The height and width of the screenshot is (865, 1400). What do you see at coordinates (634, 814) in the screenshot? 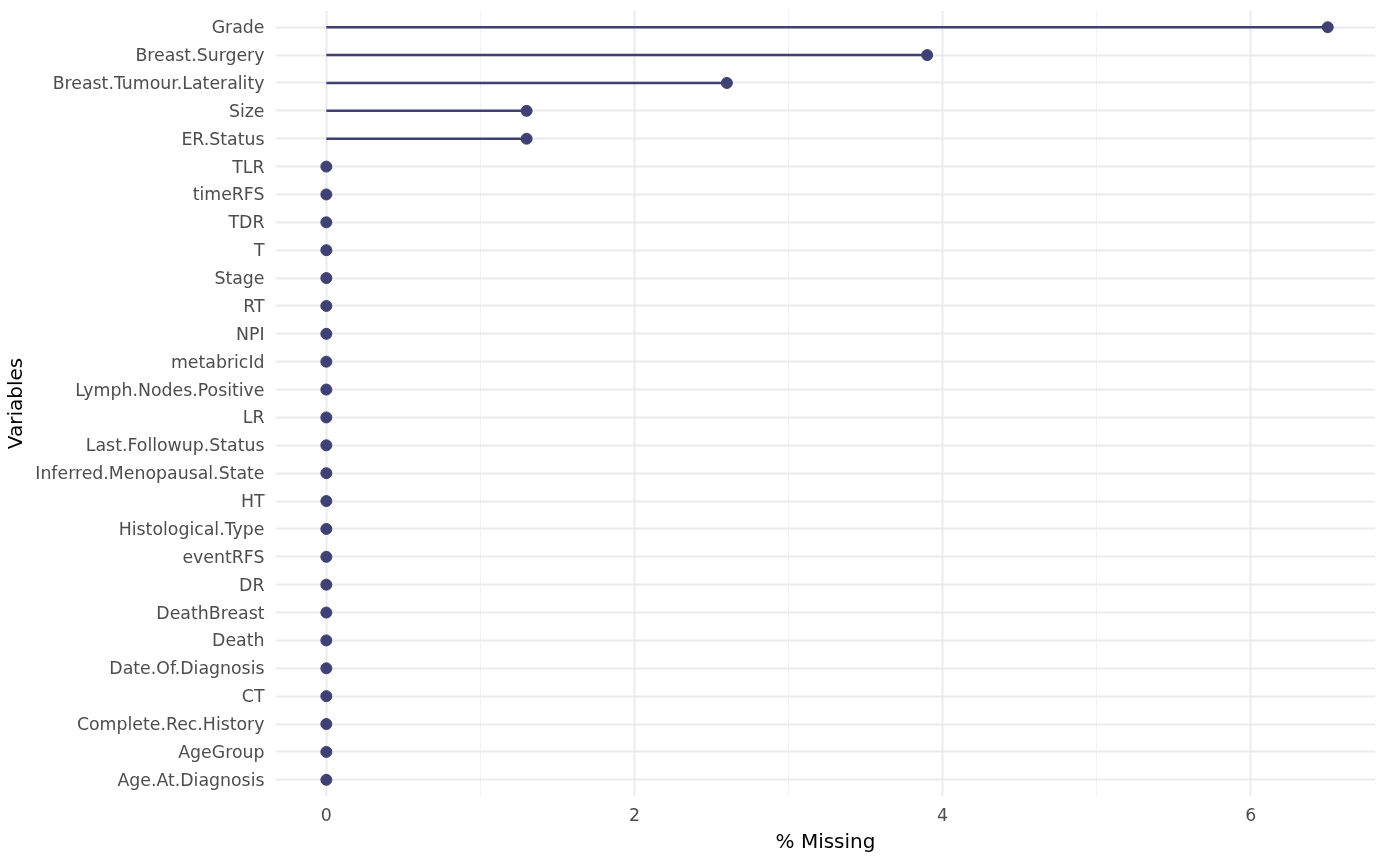
I see `x-tick-label: 2` at bounding box center [634, 814].